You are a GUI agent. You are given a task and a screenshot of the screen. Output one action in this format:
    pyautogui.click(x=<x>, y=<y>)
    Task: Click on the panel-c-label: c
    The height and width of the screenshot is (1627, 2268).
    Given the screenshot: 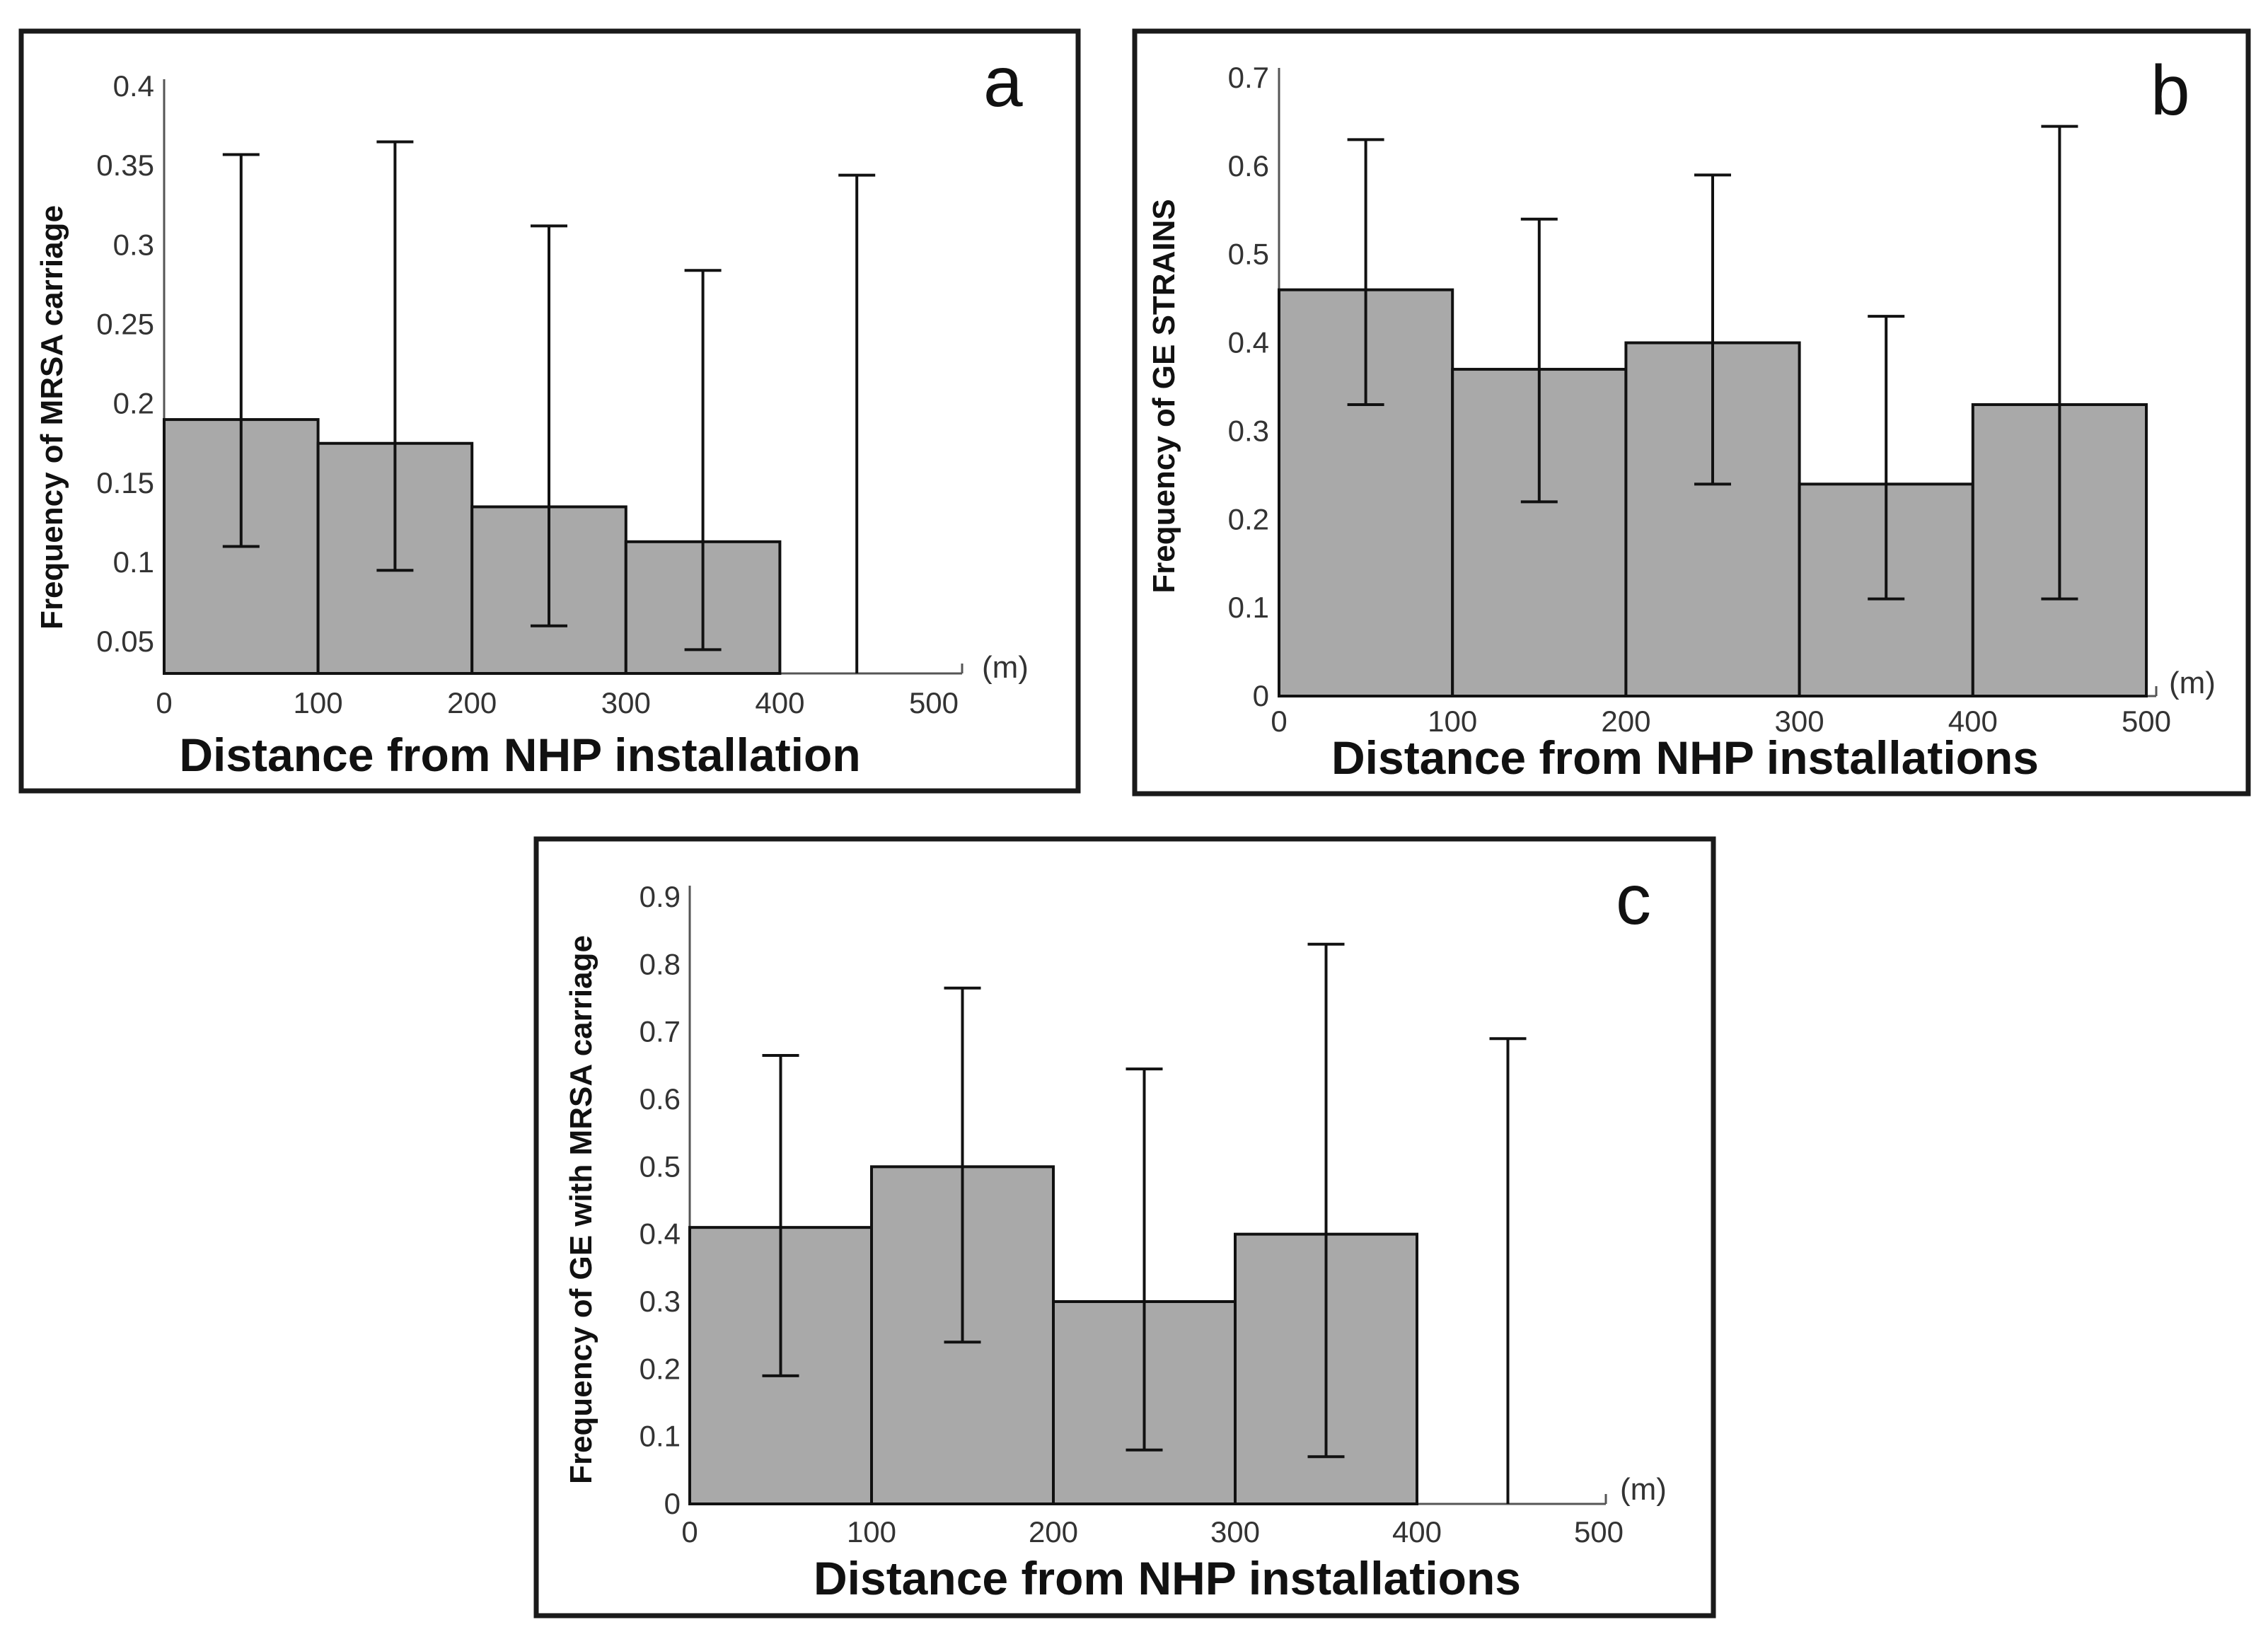 What is the action you would take?
    pyautogui.click(x=1633, y=899)
    